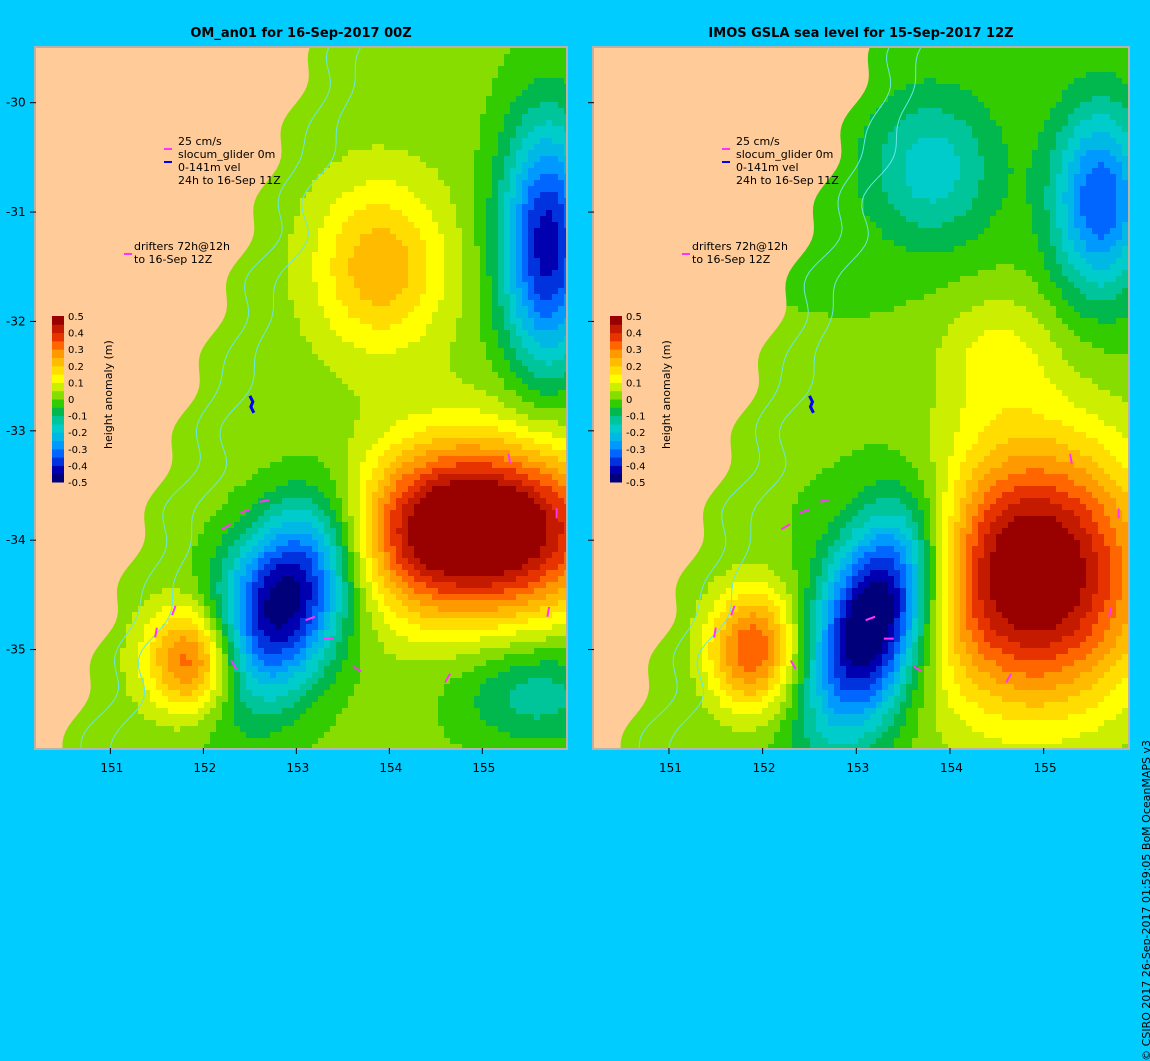 Image resolution: width=1150 pixels, height=1061 pixels. What do you see at coordinates (16, 103) in the screenshot?
I see `lat-tick-label: -30` at bounding box center [16, 103].